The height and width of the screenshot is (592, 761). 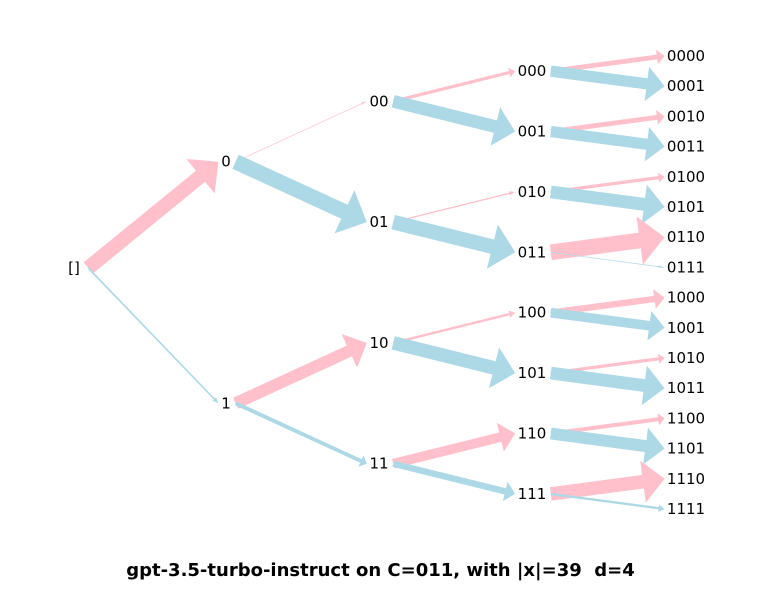 What do you see at coordinates (686, 86) in the screenshot?
I see `node-label-0001: 0001` at bounding box center [686, 86].